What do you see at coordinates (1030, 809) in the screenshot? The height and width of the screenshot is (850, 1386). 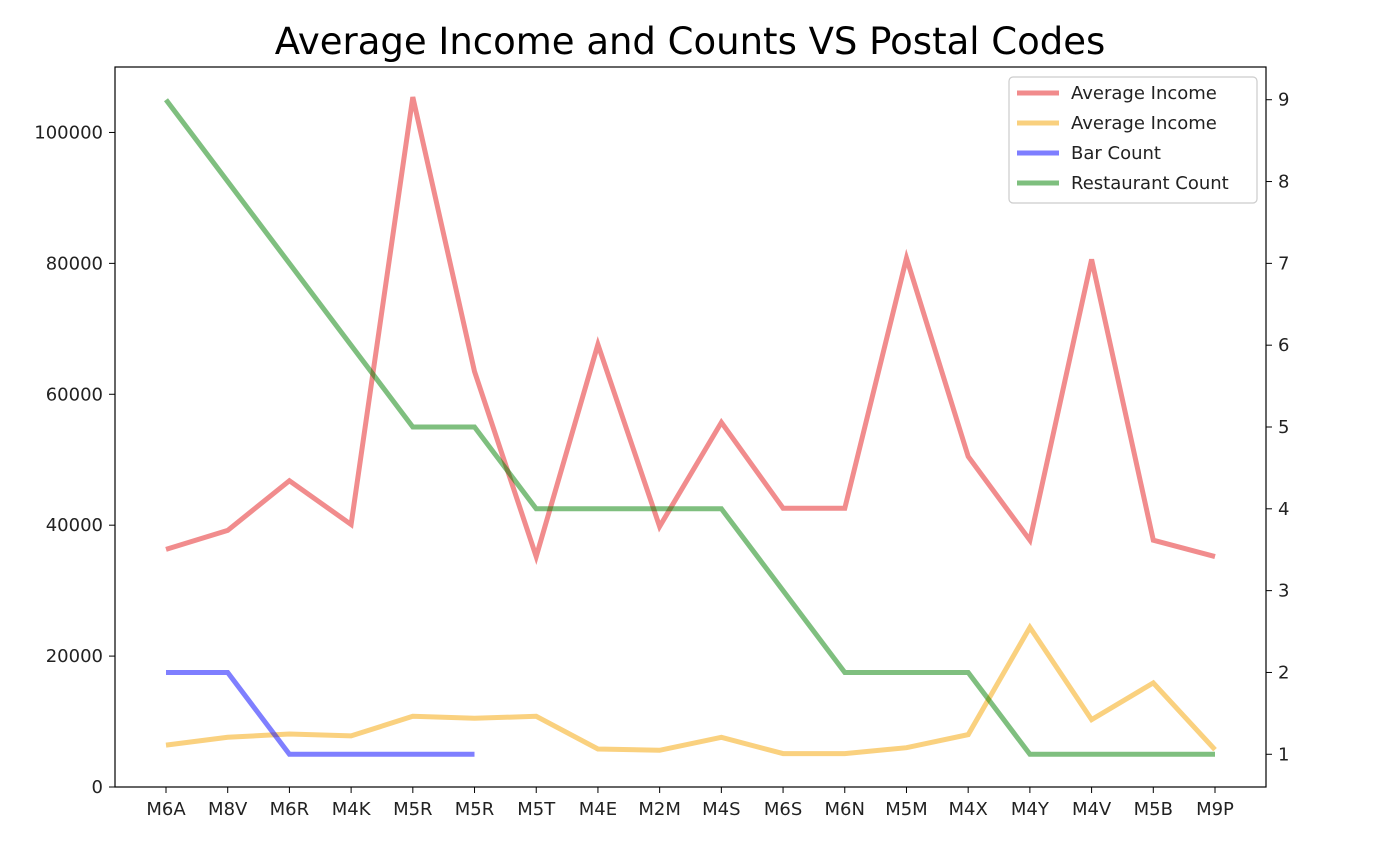 I see `x-tick-label: M4Y` at bounding box center [1030, 809].